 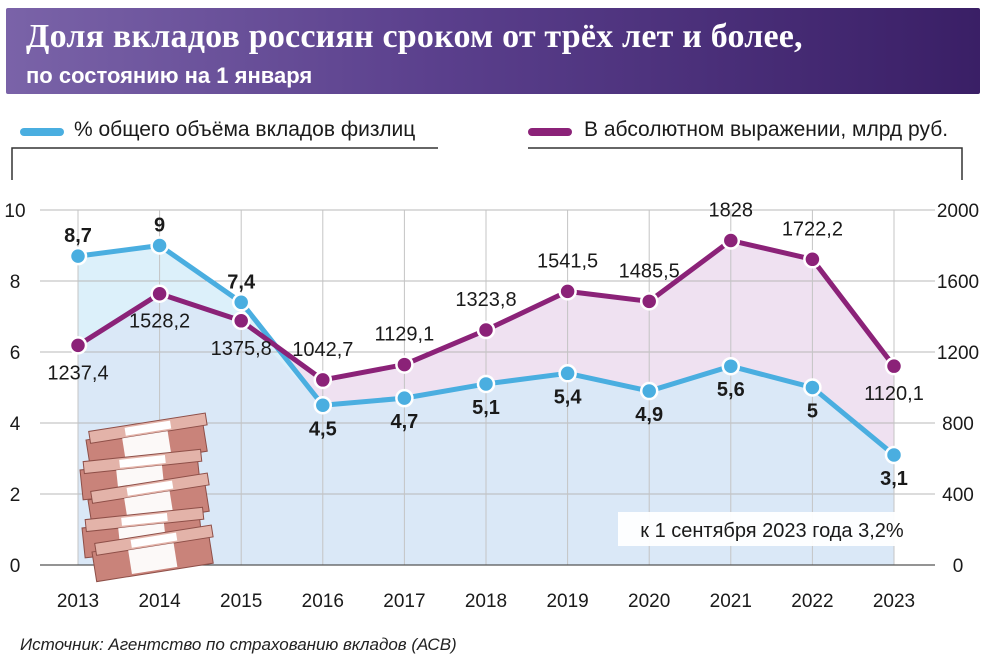 What do you see at coordinates (486, 408) in the screenshot?
I see `percent-data-label: 5,1` at bounding box center [486, 408].